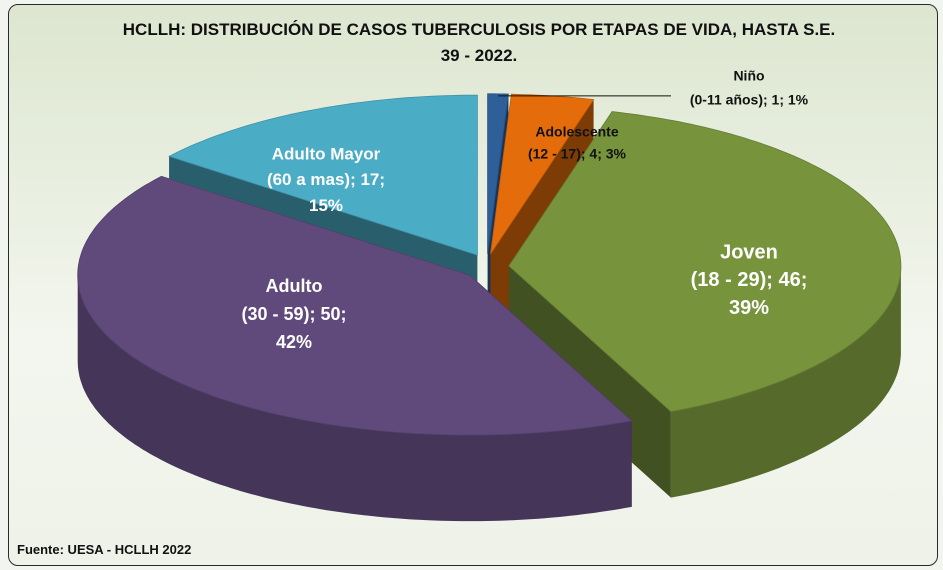  Describe the element at coordinates (749, 308) in the screenshot. I see `label-line: 39%` at that location.